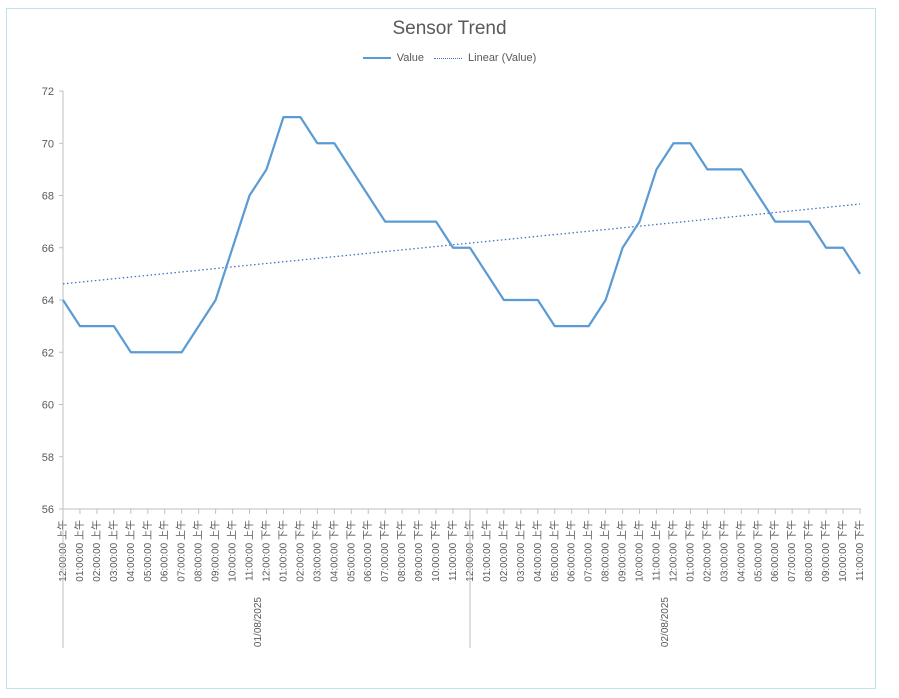 The width and height of the screenshot is (899, 698). What do you see at coordinates (258, 622) in the screenshot?
I see `x-date-label: 01/08/2025` at bounding box center [258, 622].